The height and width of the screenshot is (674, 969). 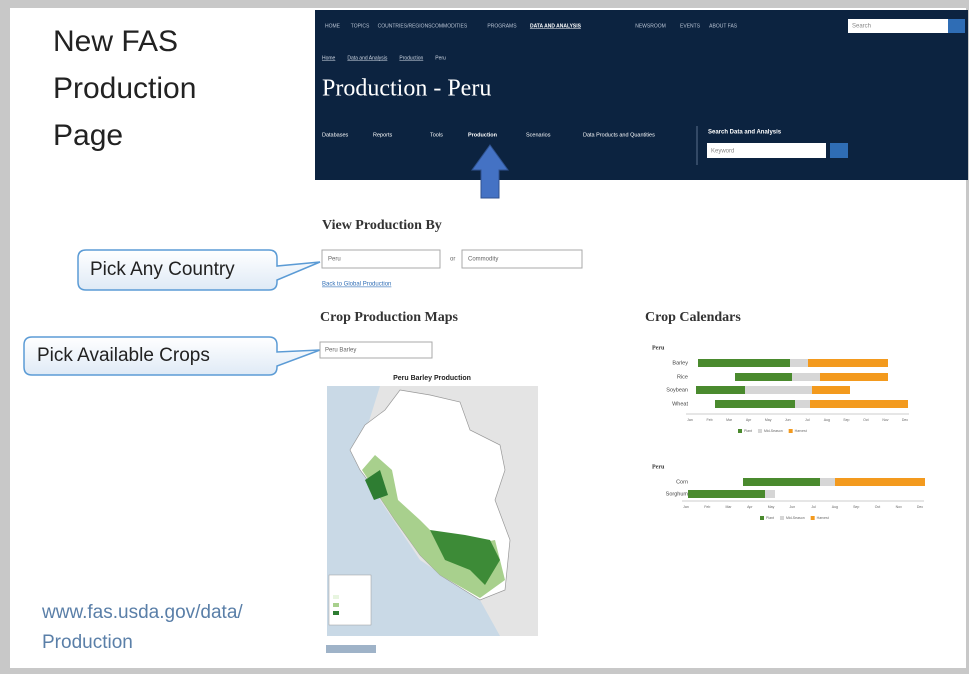 What do you see at coordinates (367, 58) in the screenshot?
I see `breadcrumb-item: Data and Analysis` at bounding box center [367, 58].